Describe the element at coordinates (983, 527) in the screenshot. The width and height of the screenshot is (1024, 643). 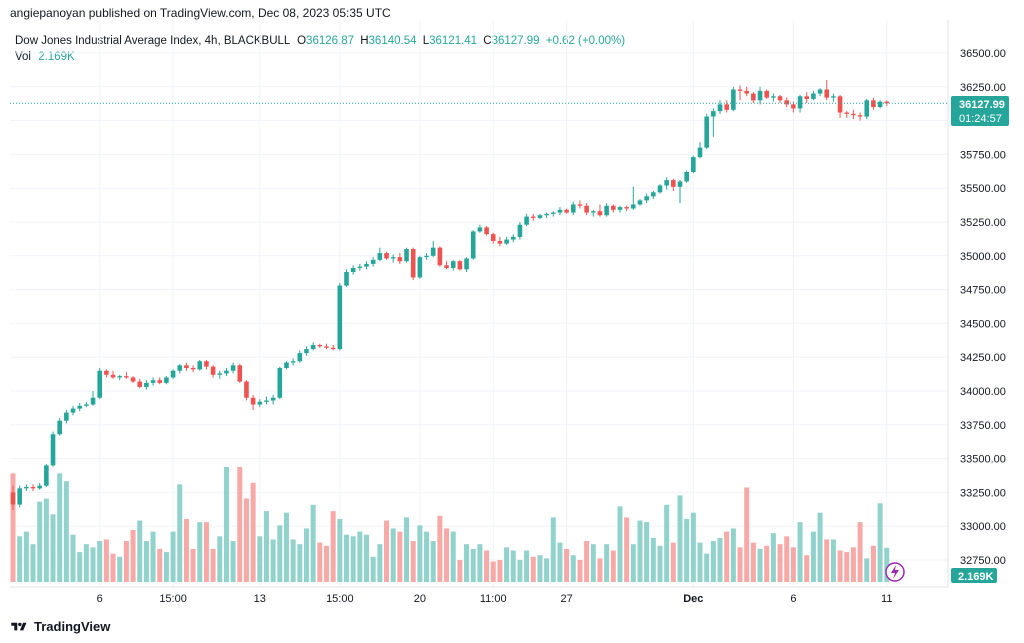
I see `price-tick-label: 33000.00` at that location.